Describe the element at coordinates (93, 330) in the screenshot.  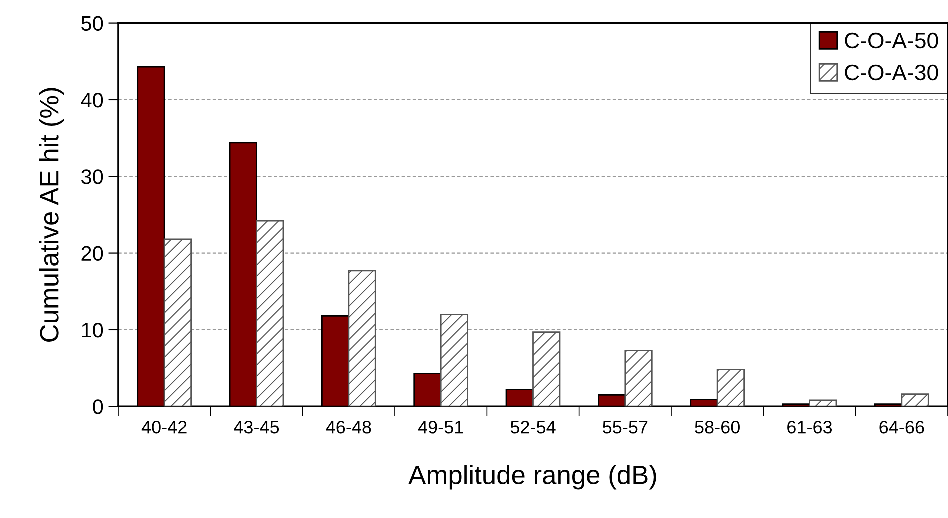
I see `y-tick-label: 10` at that location.